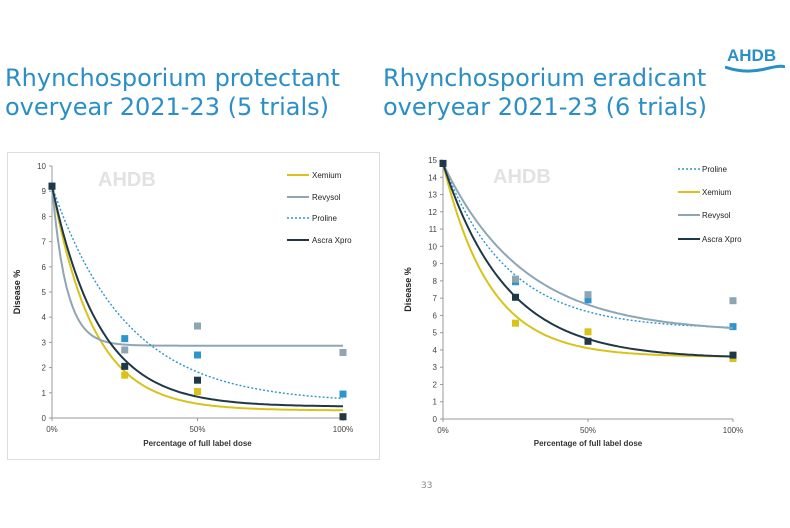 The image size is (790, 528). I want to click on y-tick-label: 11, so click(433, 229).